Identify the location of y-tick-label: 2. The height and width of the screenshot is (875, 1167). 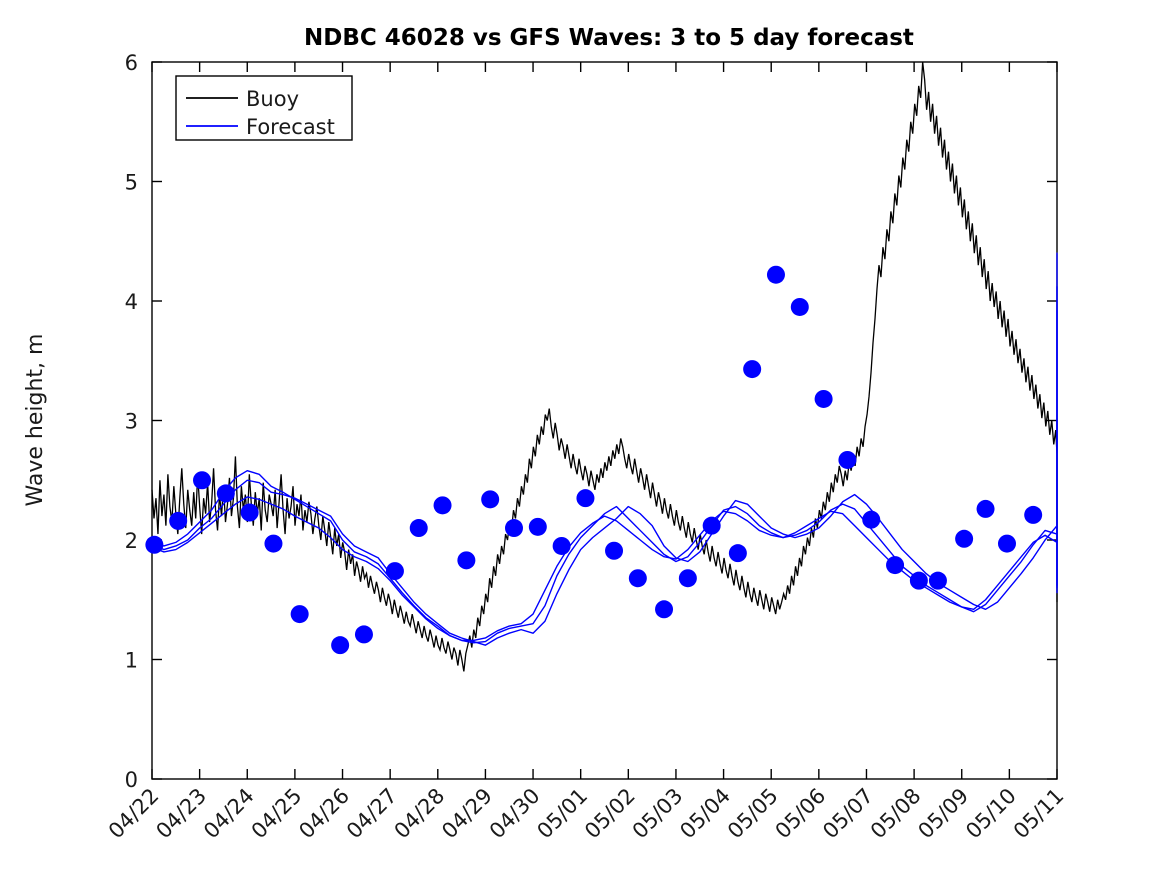
(131, 541).